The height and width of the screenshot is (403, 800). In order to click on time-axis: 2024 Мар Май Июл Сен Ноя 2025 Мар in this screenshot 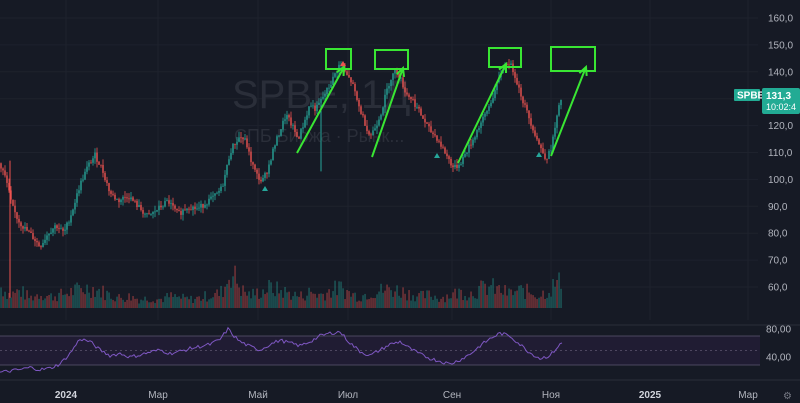, I will do `click(406, 395)`.